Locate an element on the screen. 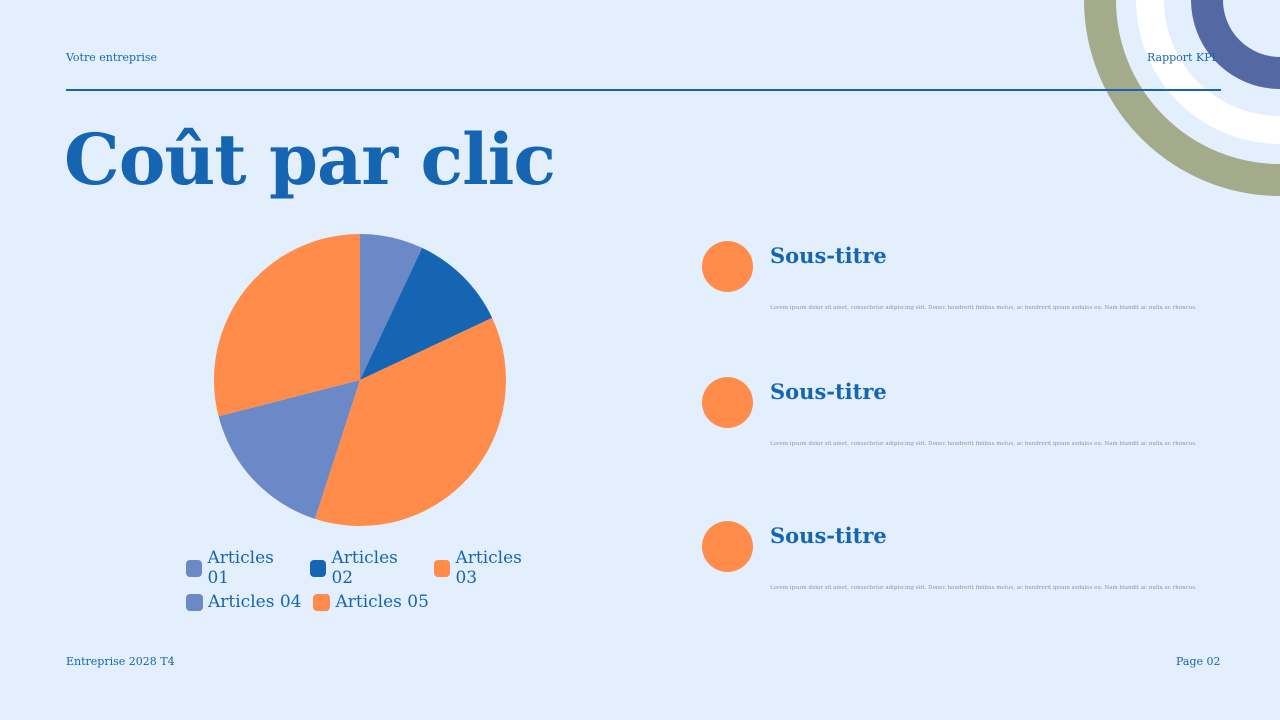  header-divider is located at coordinates (643, 90).